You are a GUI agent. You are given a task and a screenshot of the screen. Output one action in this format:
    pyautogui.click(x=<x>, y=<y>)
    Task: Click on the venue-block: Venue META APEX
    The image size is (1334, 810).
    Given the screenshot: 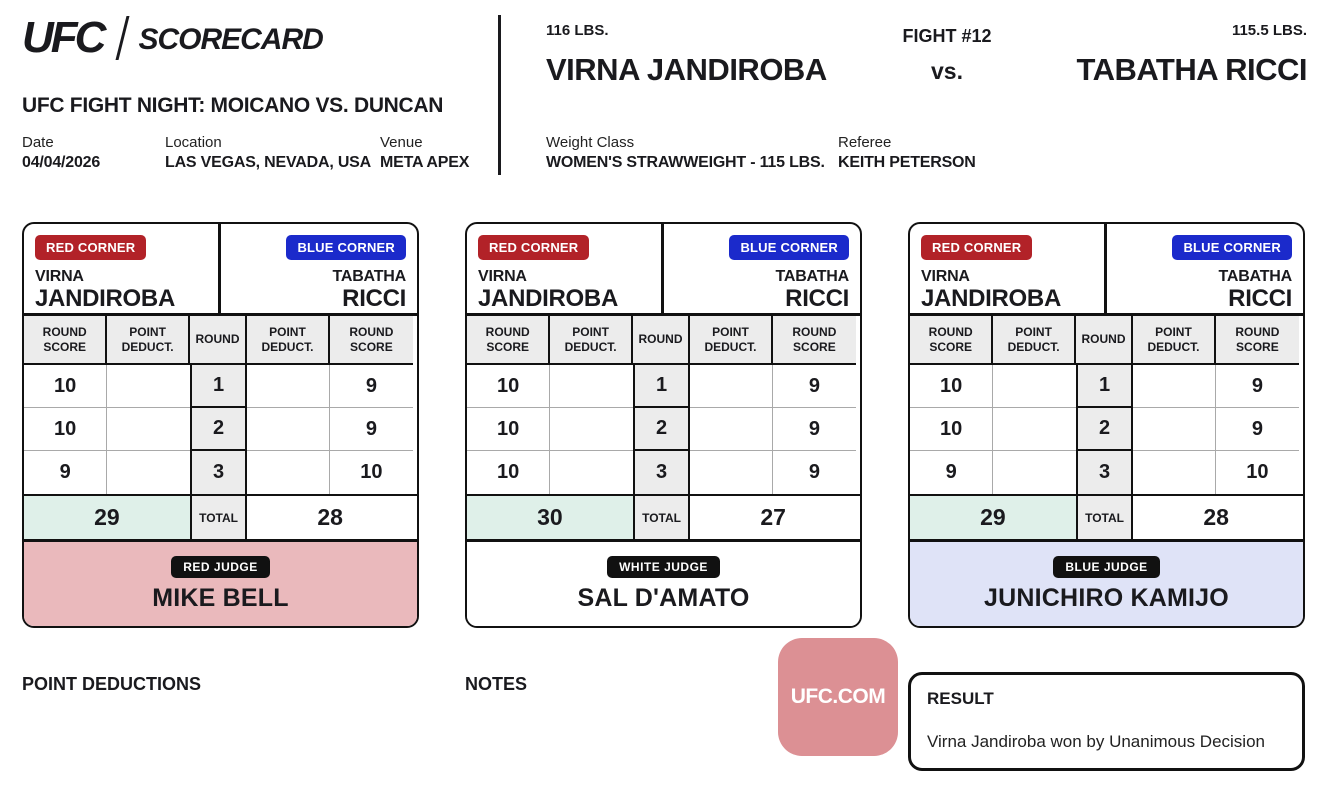 What is the action you would take?
    pyautogui.click(x=424, y=153)
    